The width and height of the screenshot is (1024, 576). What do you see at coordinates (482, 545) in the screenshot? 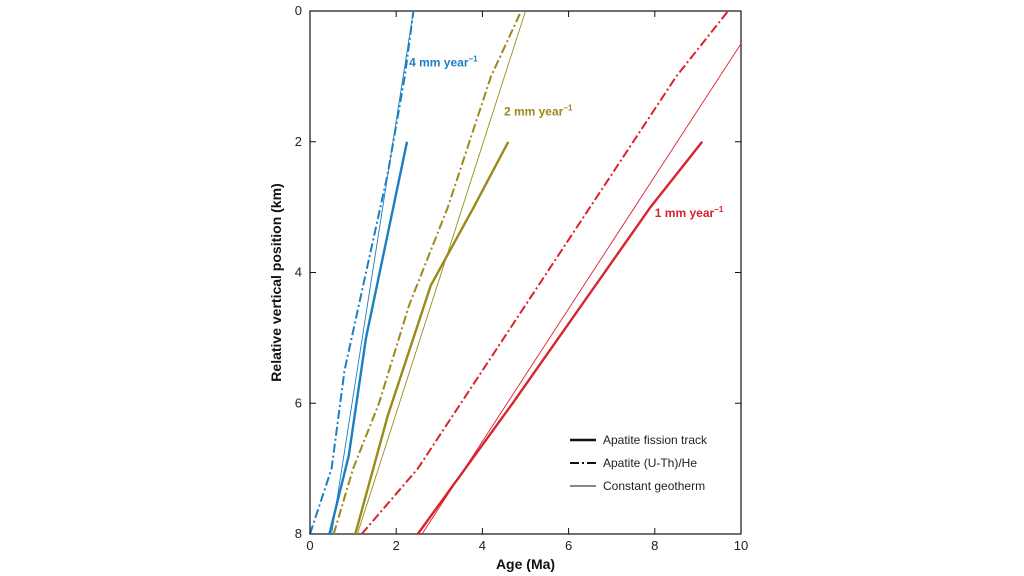
I see `x-tick-label: 4` at bounding box center [482, 545].